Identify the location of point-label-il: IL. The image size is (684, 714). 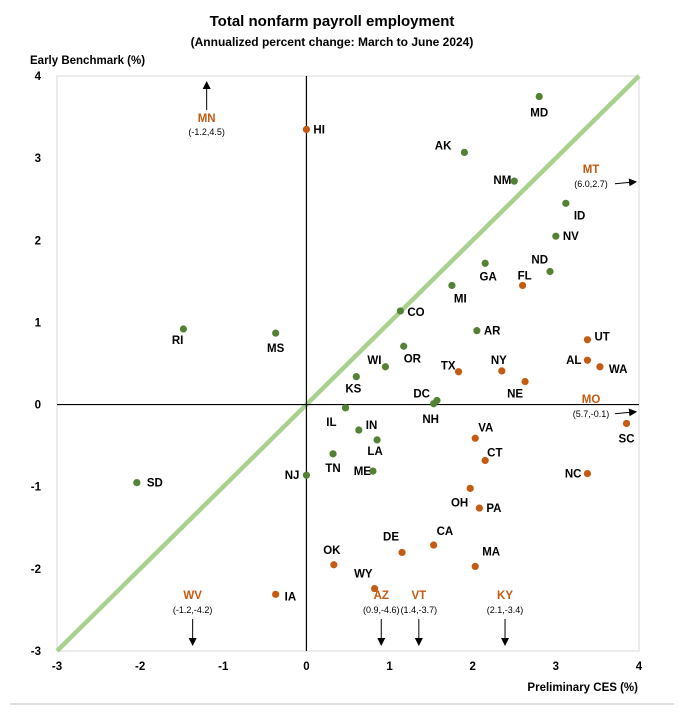
(331, 423).